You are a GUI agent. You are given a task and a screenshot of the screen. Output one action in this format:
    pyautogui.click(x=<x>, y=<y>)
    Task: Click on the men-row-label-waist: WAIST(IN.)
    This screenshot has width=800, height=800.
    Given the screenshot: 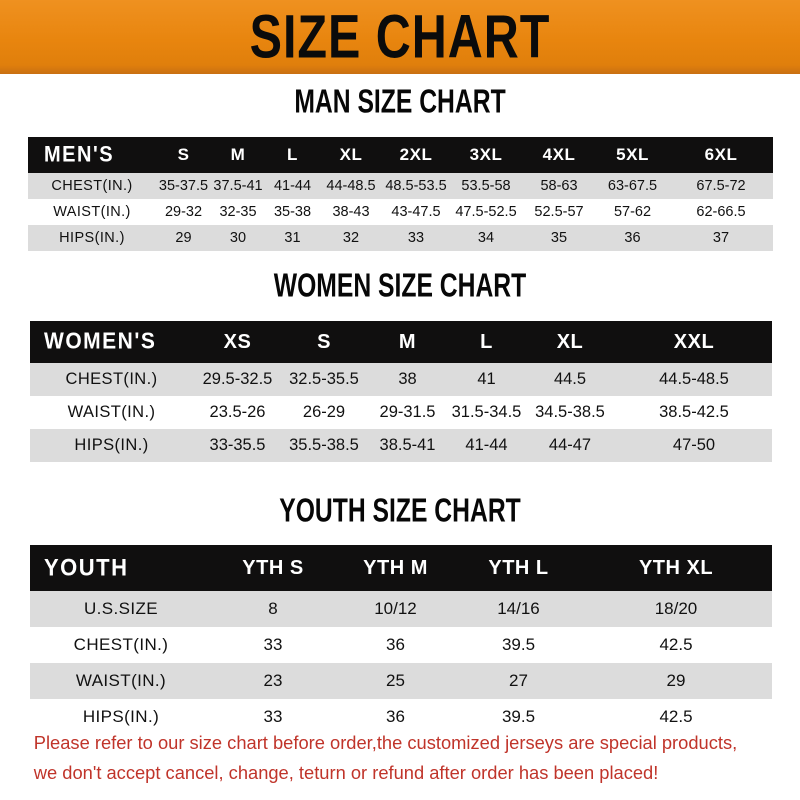 What is the action you would take?
    pyautogui.click(x=92, y=212)
    